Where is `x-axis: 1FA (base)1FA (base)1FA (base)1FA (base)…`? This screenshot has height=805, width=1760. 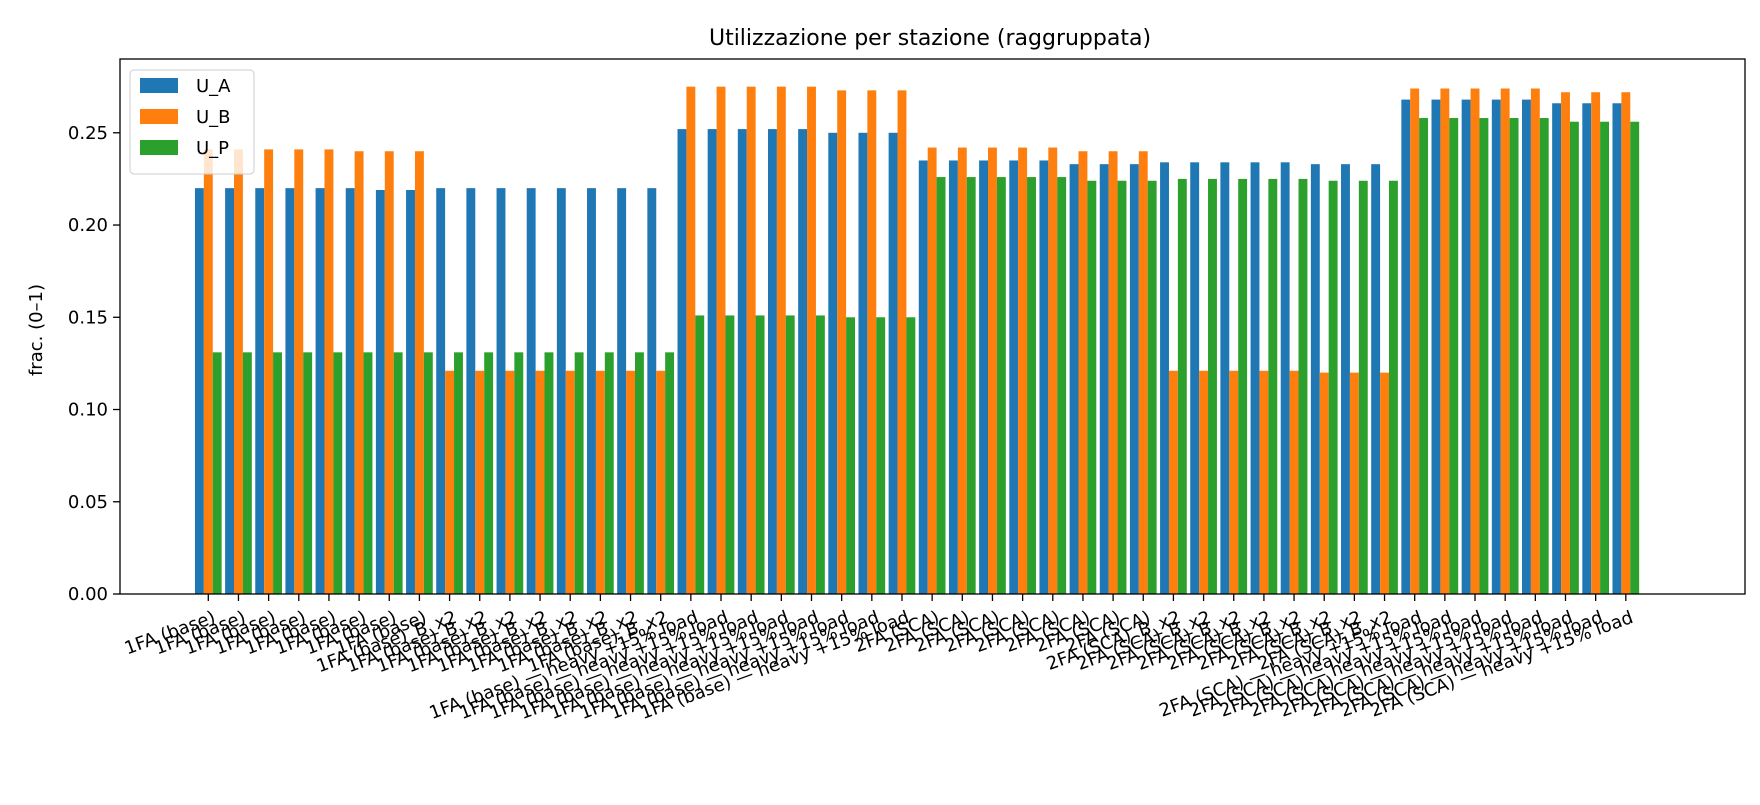 x-axis: 1FA (base)1FA (base)1FA (base)1FA (base)… is located at coordinates (879, 659).